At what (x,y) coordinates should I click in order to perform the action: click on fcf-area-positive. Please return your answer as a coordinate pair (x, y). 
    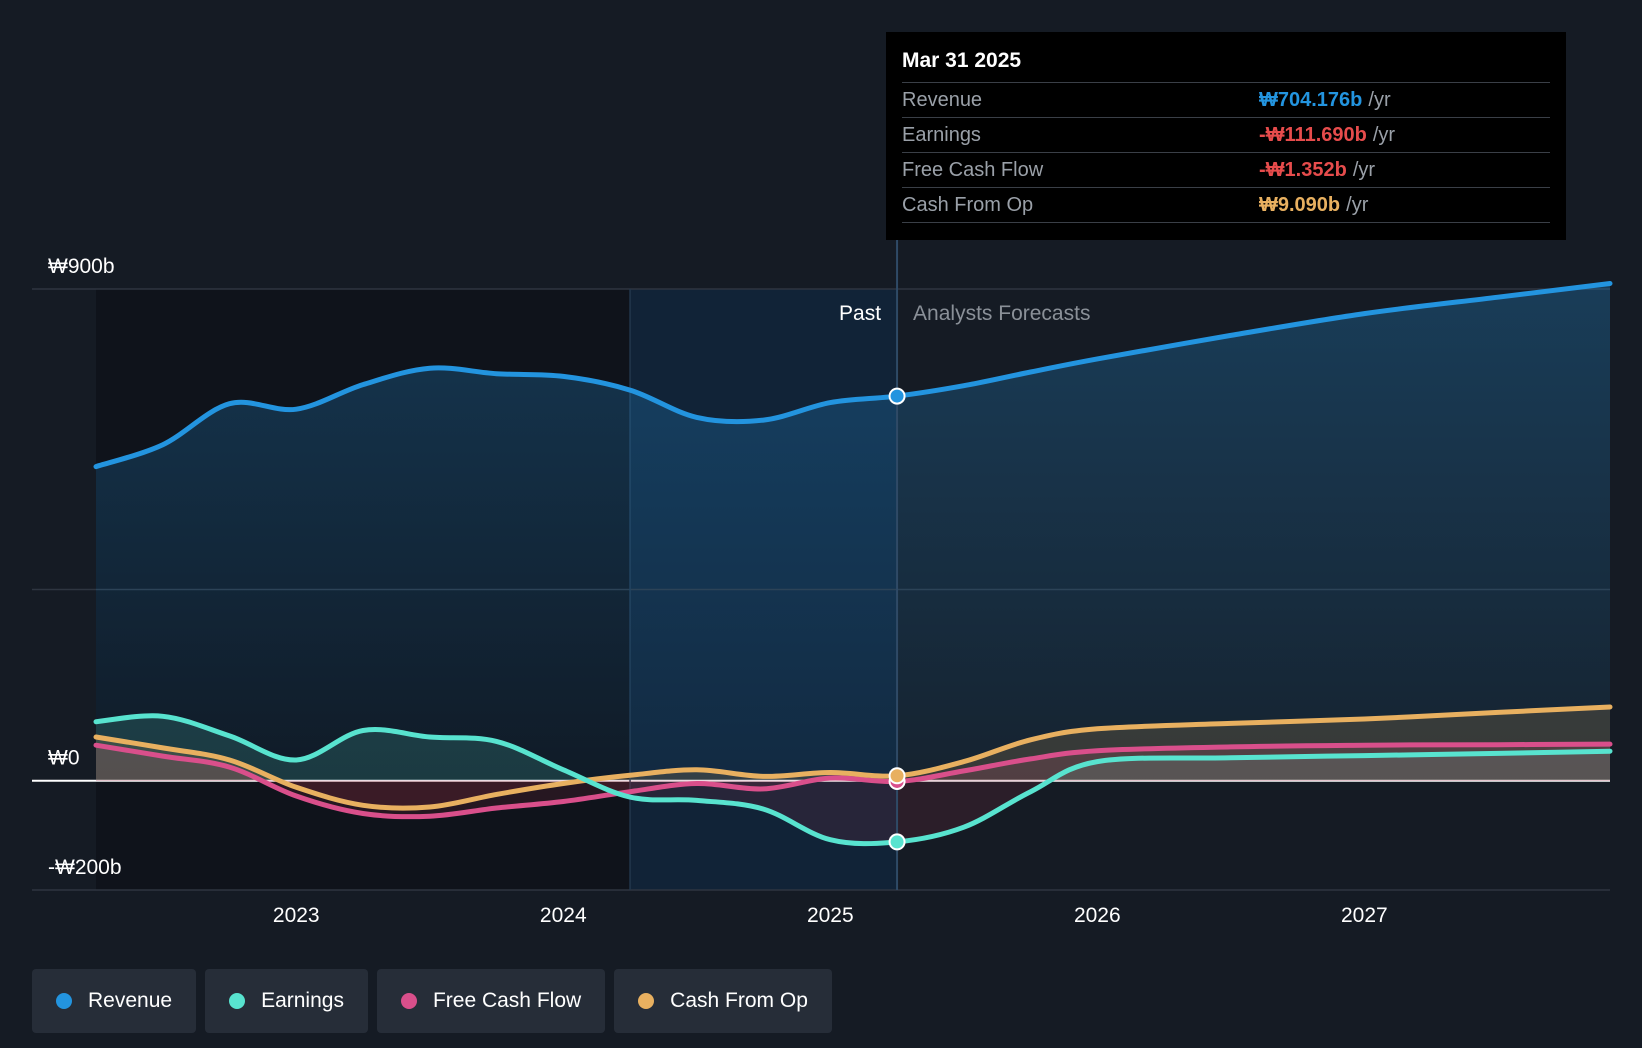
    Looking at the image, I should click on (853, 762).